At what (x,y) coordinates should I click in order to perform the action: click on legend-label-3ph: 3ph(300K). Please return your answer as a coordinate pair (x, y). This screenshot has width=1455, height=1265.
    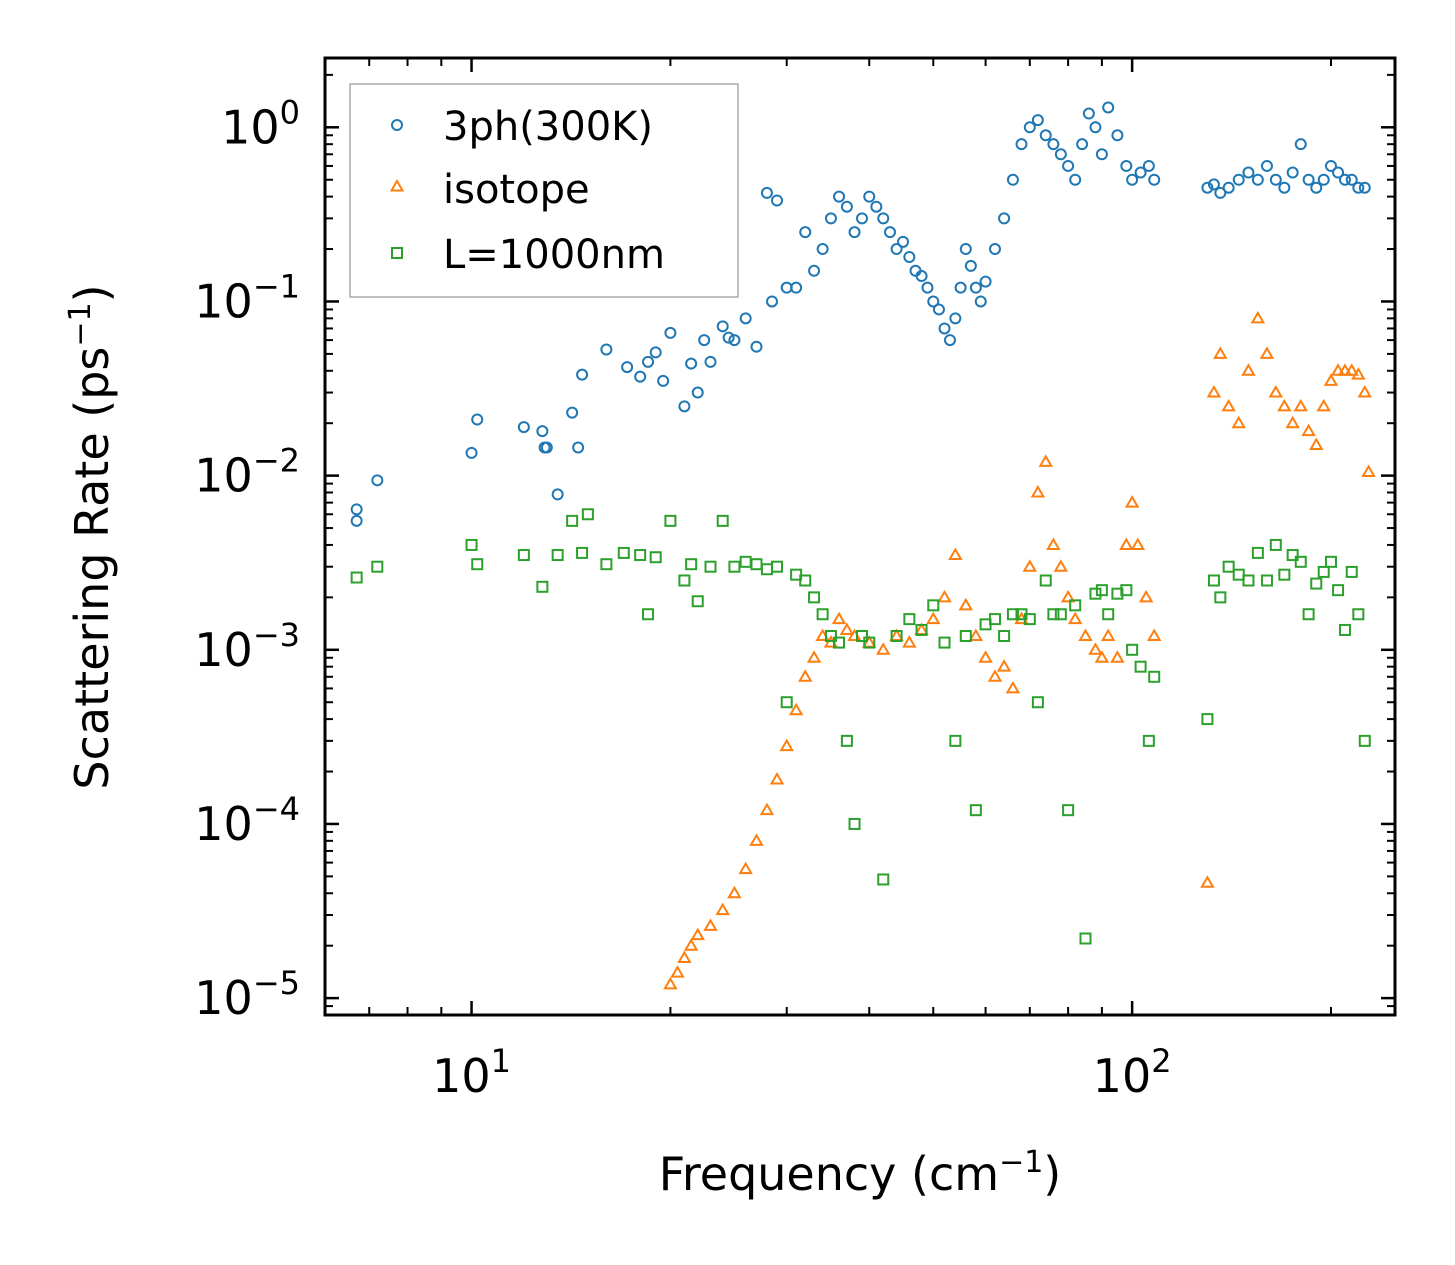
    Looking at the image, I should click on (548, 127).